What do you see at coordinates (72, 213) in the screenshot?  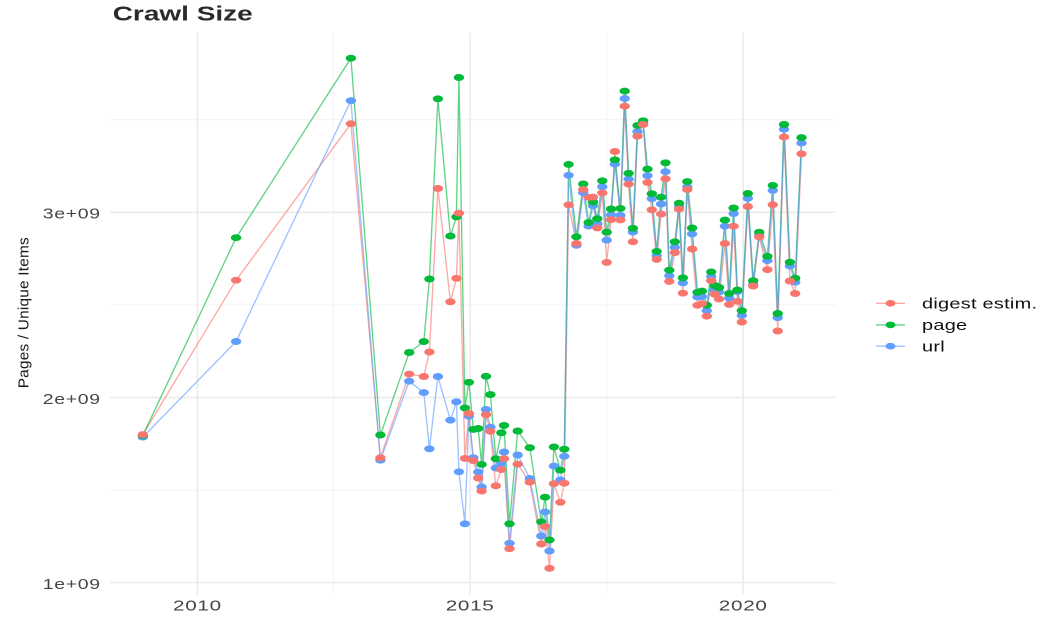 I see `svg-text: 3e+09` at bounding box center [72, 213].